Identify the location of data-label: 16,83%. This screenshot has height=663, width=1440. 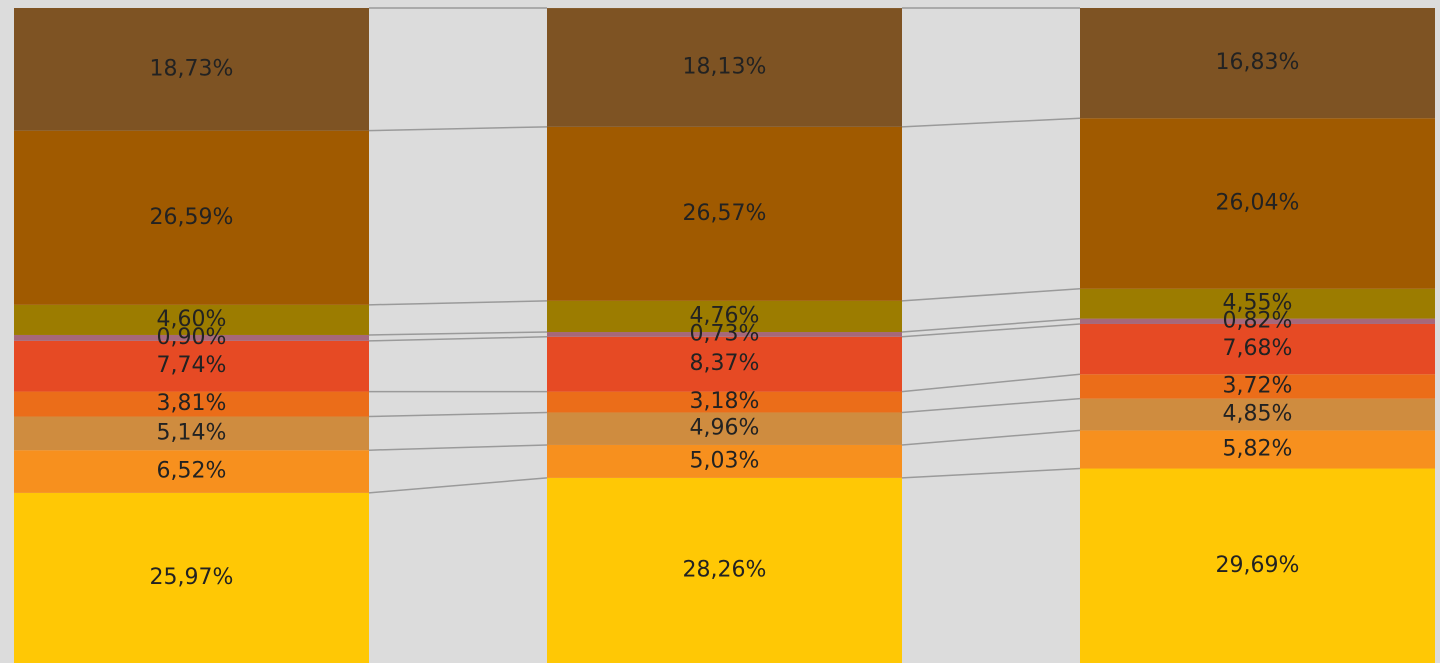
(1258, 62).